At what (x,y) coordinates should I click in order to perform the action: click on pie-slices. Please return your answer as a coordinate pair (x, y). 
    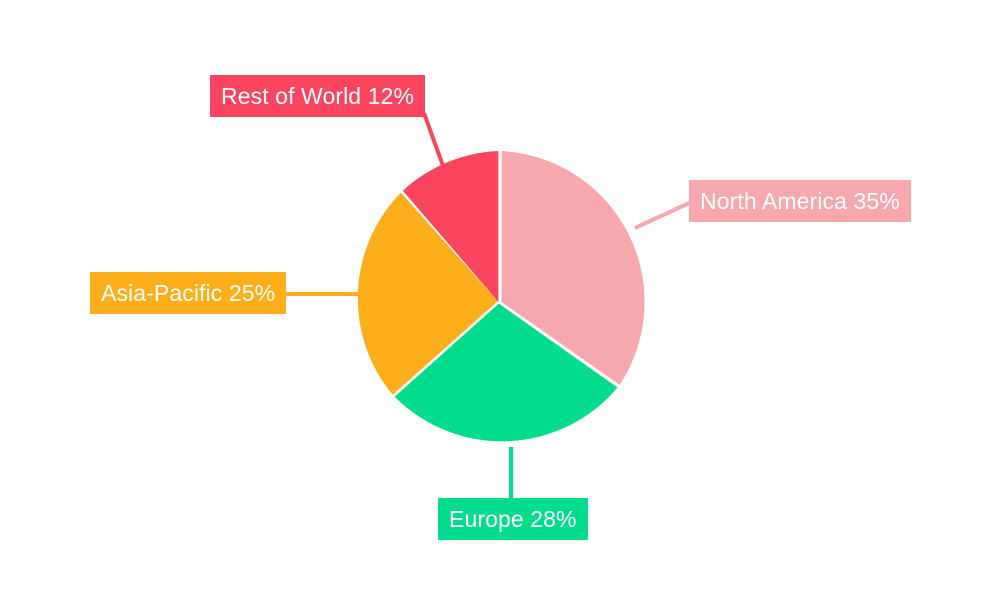
    Looking at the image, I should click on (501, 296).